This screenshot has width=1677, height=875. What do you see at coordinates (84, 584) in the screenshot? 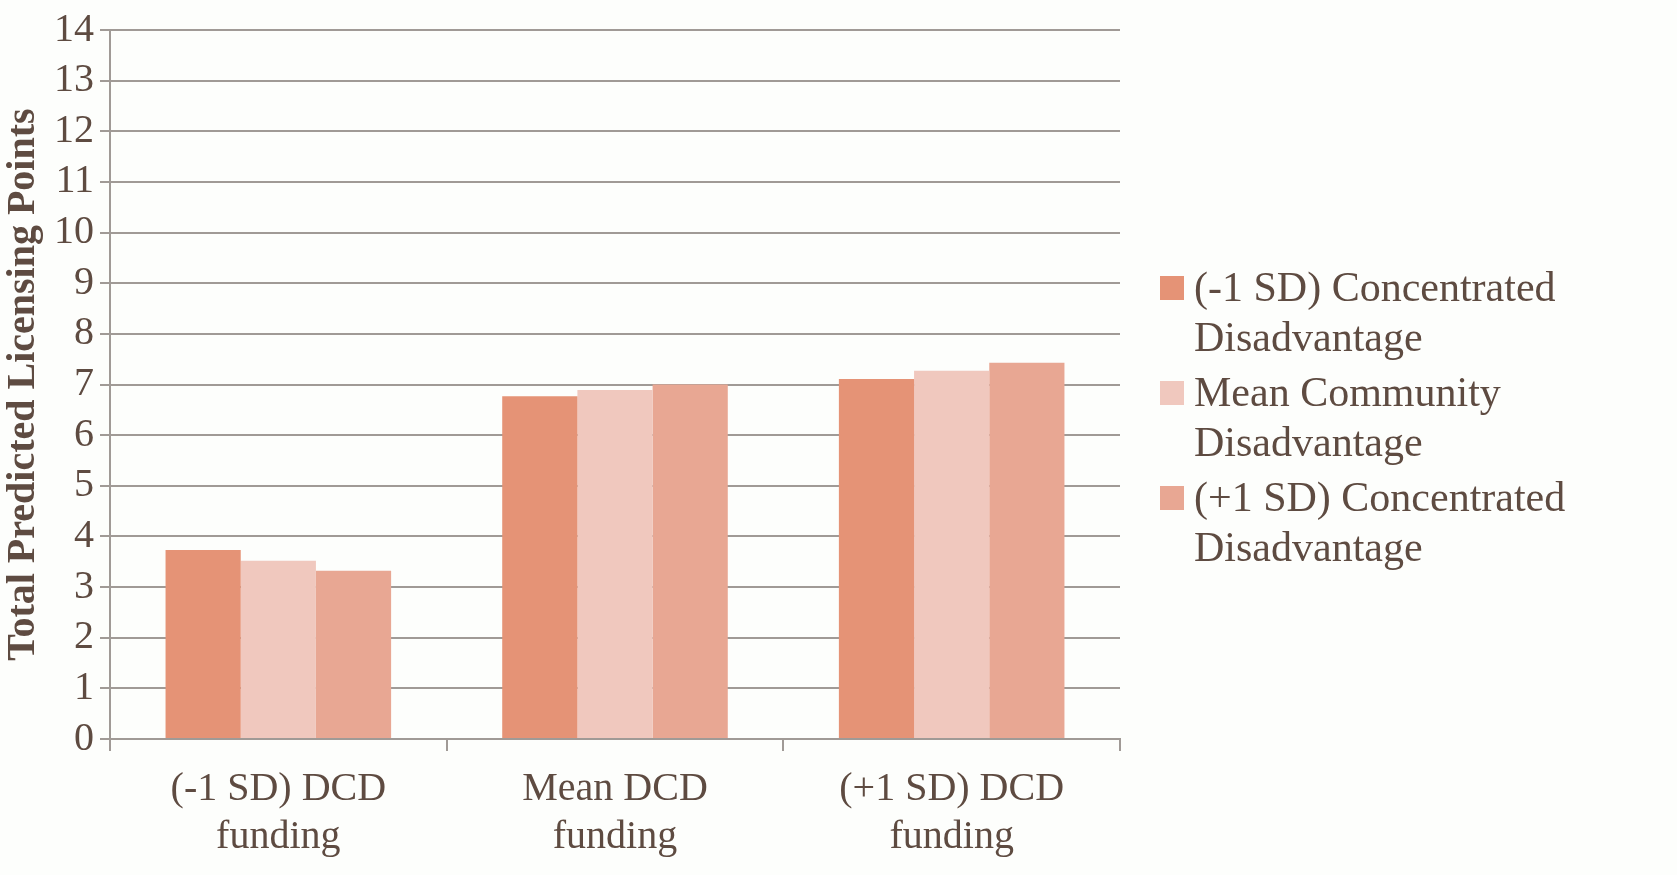
I see `y-tick-label: 3` at bounding box center [84, 584].